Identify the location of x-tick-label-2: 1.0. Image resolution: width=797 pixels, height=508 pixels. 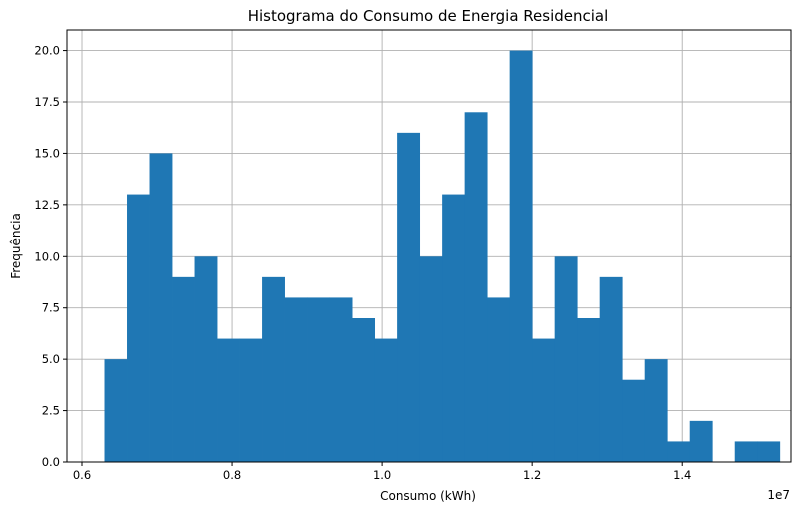
(382, 475).